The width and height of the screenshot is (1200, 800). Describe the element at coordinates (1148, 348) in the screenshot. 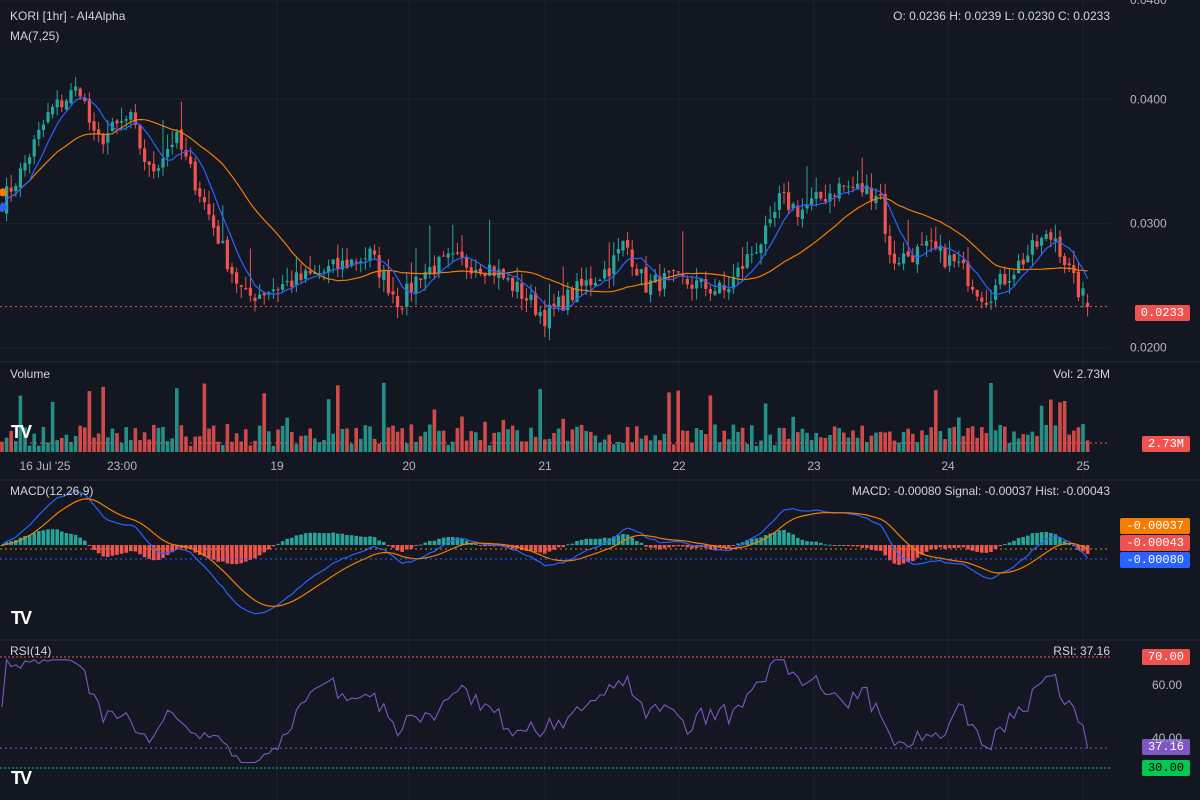

I see `price-axis-label: 0.0200` at that location.